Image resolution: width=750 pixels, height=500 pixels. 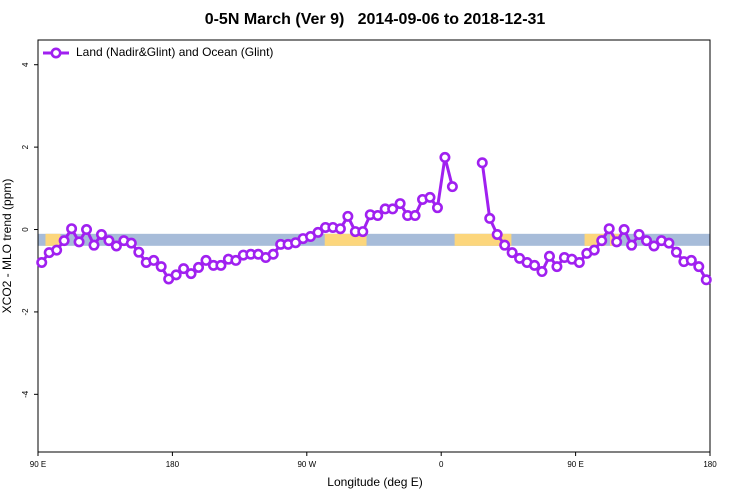 What do you see at coordinates (7, 246) in the screenshot?
I see `y-axis-label: XCO2 - MLO trend (ppm)` at bounding box center [7, 246].